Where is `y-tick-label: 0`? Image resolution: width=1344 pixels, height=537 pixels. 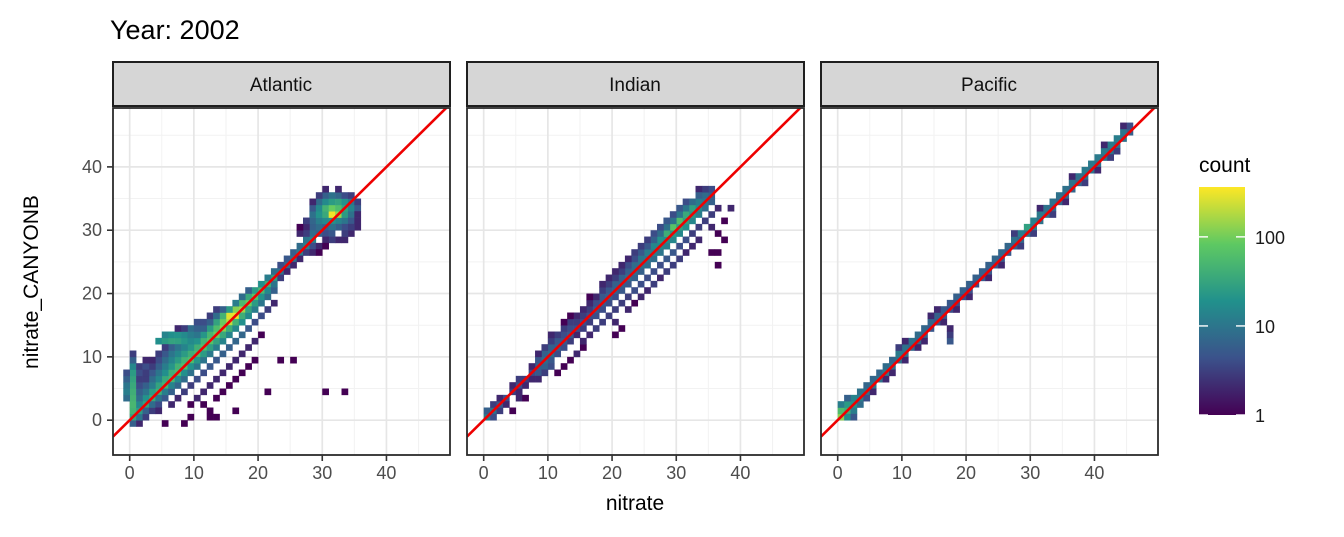
y-tick-label: 0 is located at coordinates (97, 420).